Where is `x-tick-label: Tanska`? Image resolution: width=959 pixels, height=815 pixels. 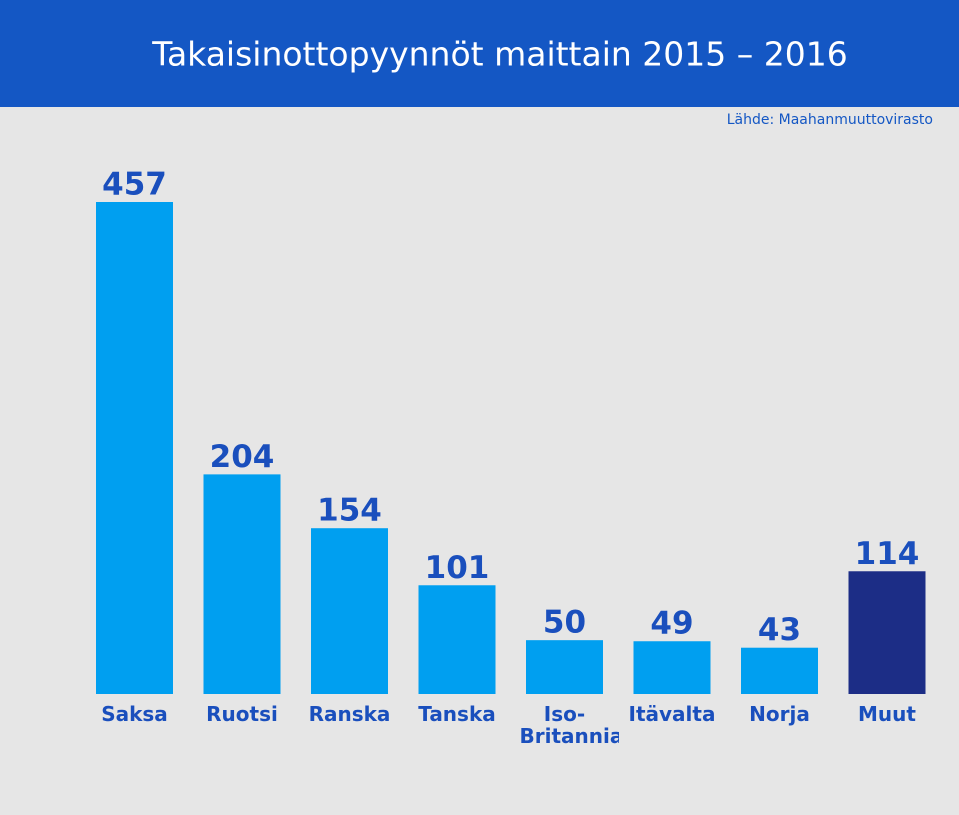
x-tick-label: Tanska is located at coordinates (457, 714).